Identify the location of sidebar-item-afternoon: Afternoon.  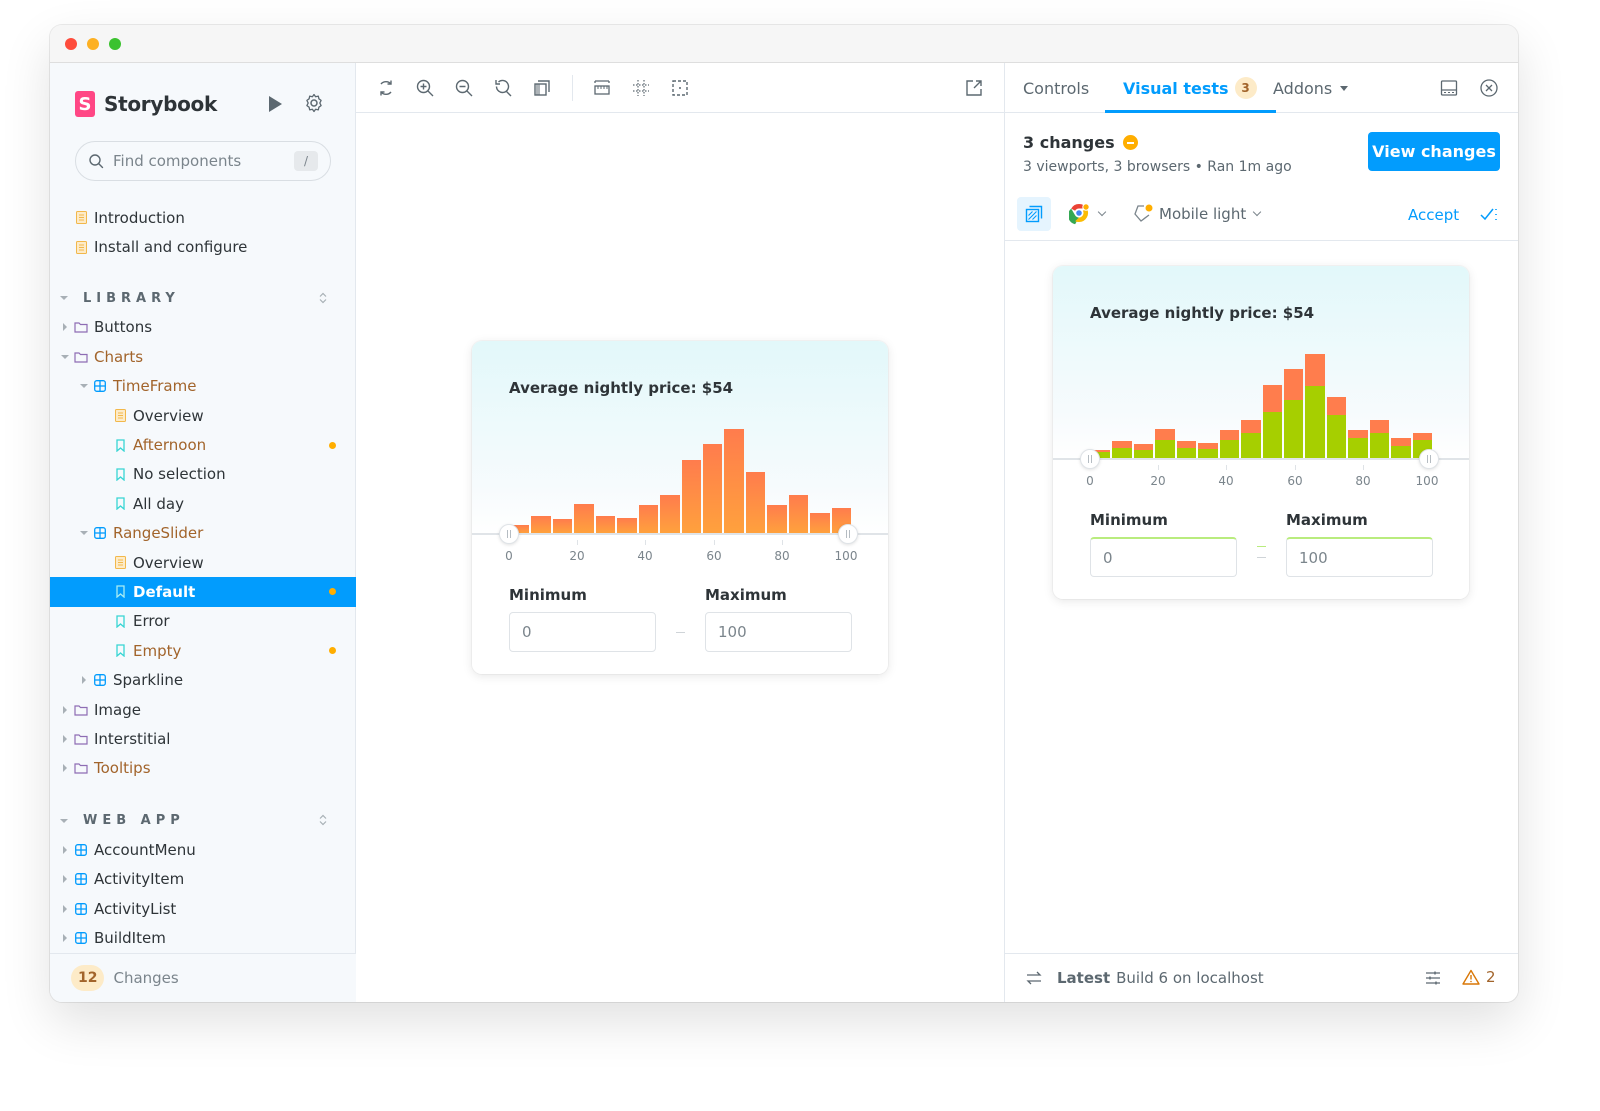
(203, 444).